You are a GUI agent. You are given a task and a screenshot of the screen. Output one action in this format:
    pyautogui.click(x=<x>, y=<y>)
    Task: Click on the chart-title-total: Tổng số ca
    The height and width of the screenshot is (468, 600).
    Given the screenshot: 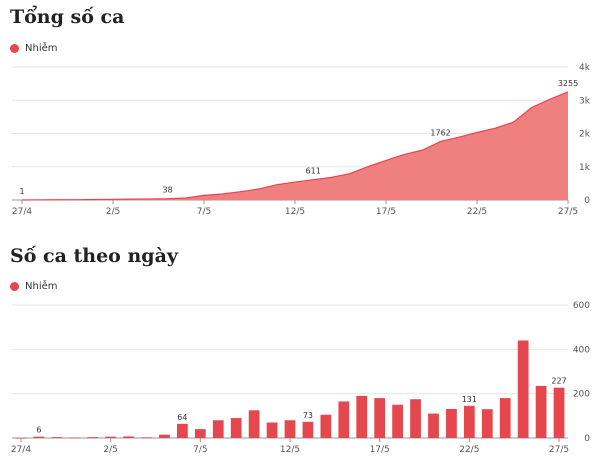 What is the action you would take?
    pyautogui.click(x=67, y=17)
    